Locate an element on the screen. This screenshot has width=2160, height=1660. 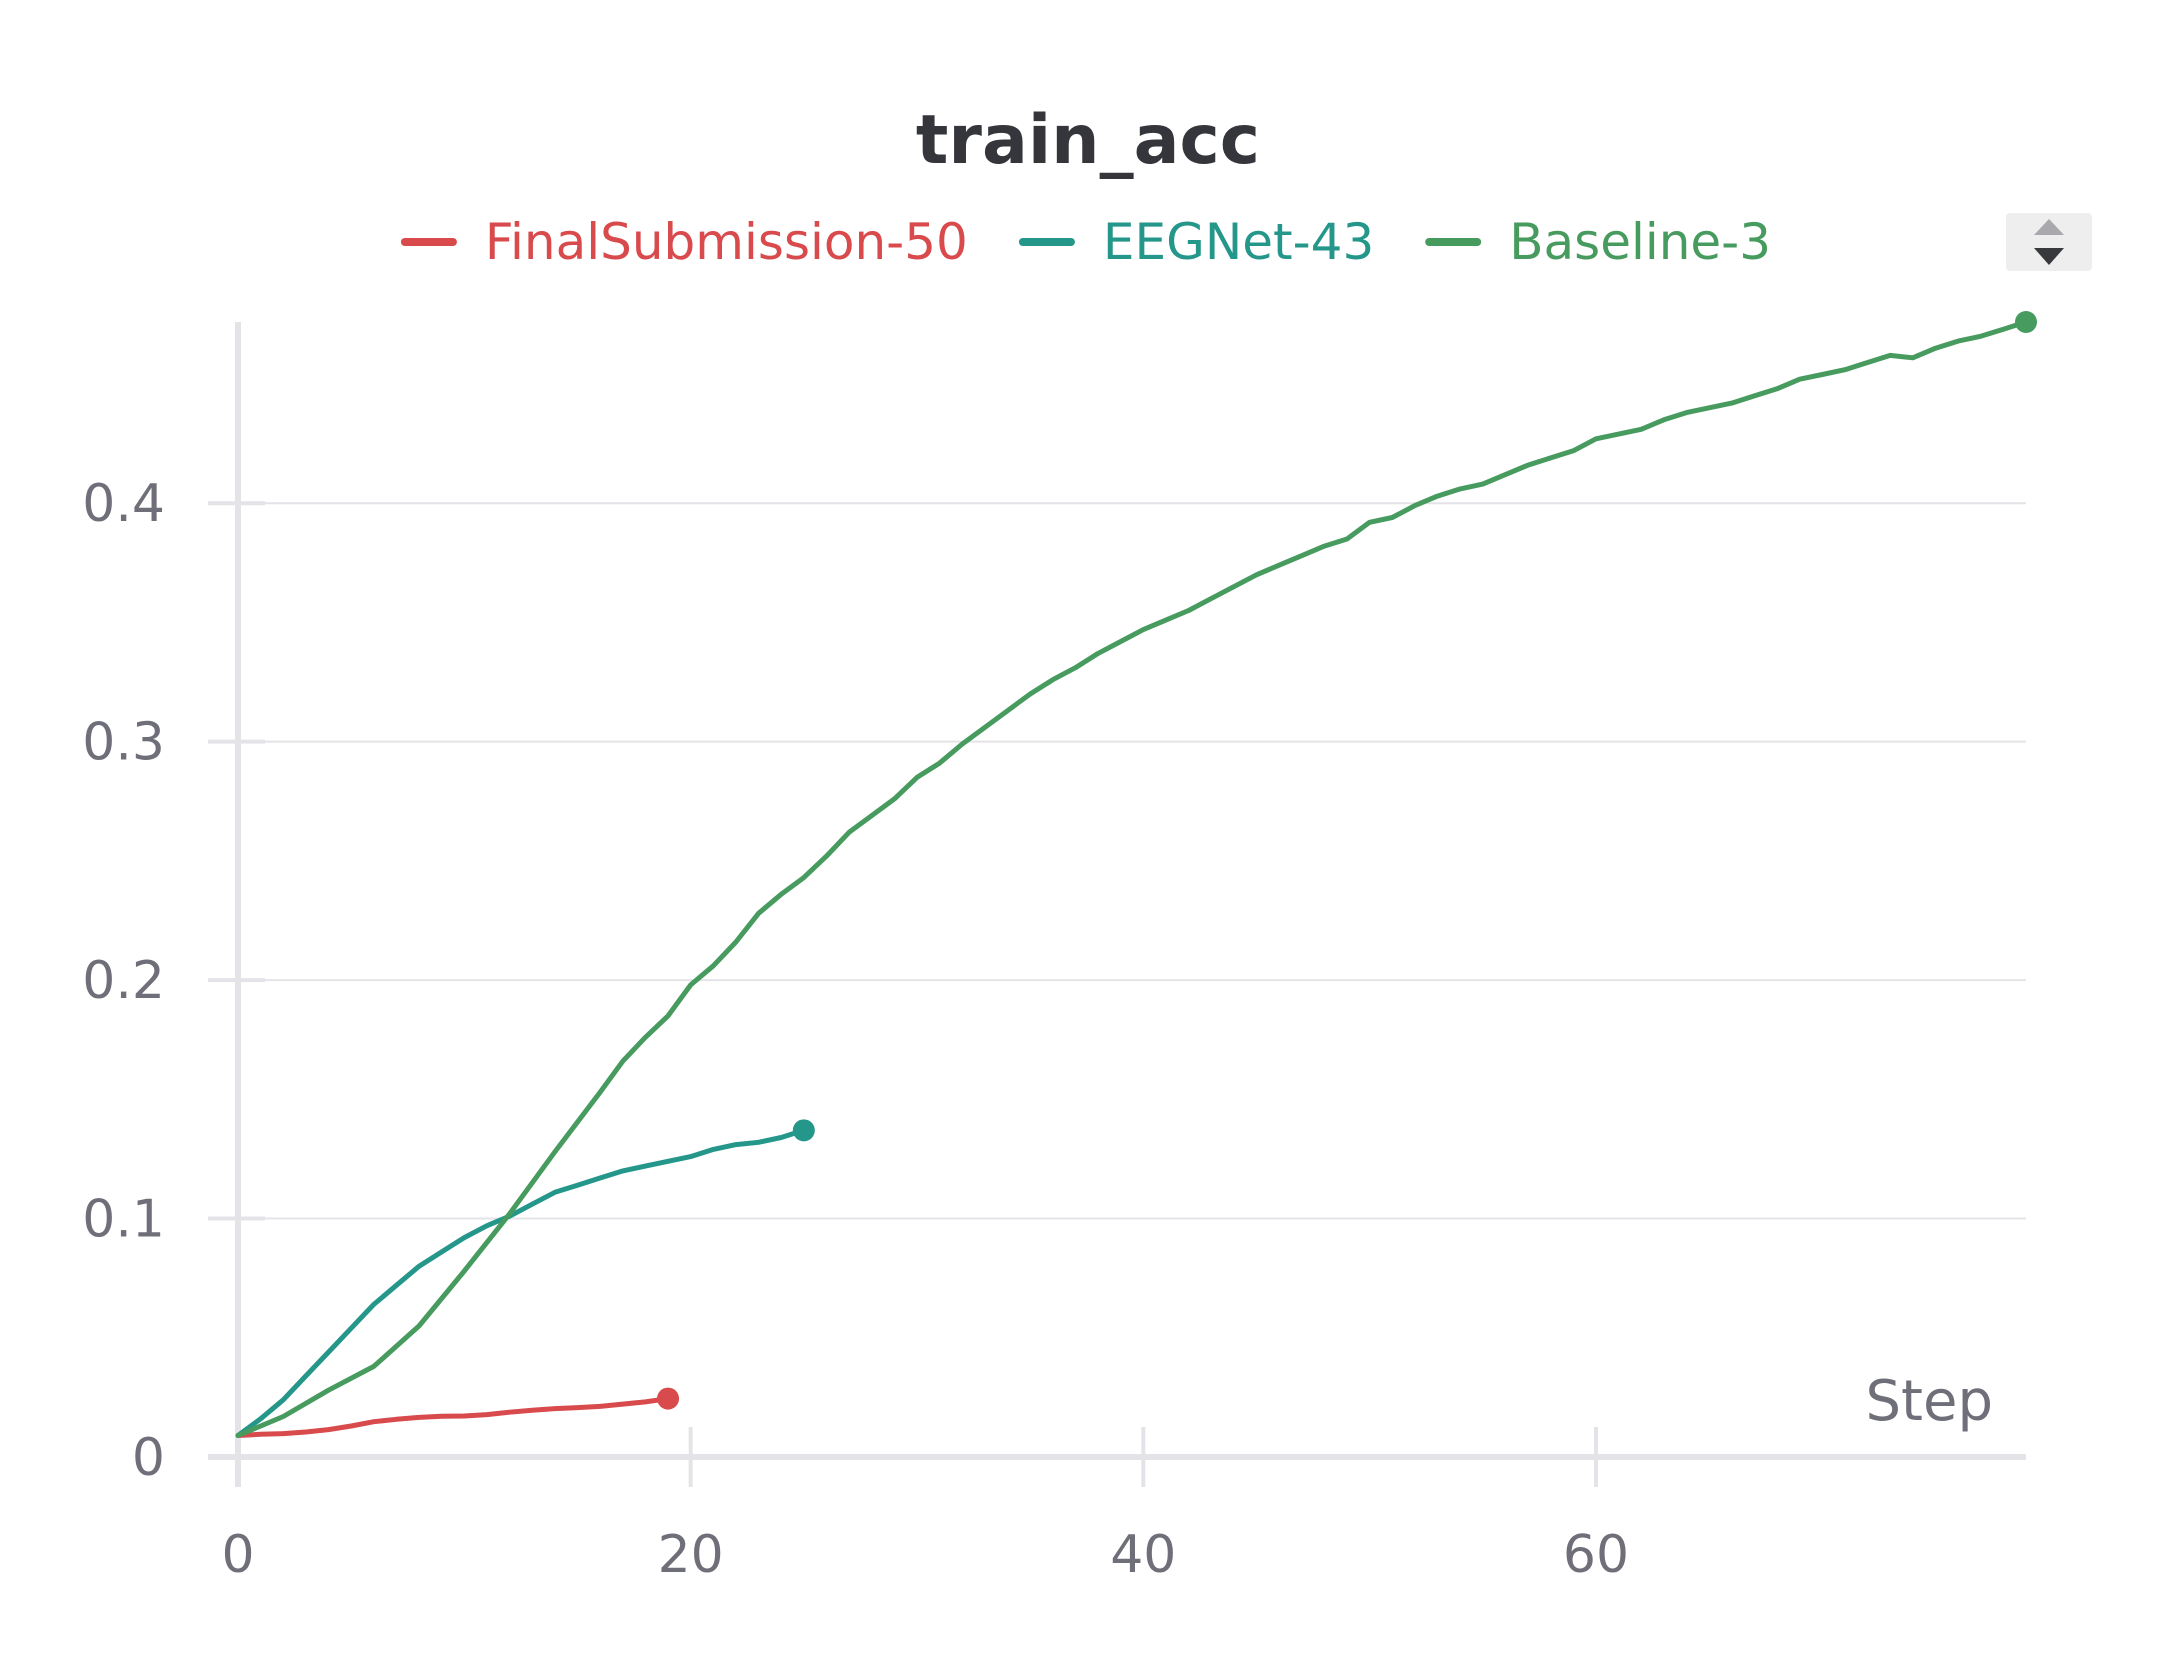
down-arrow-icon is located at coordinates (2049, 256).